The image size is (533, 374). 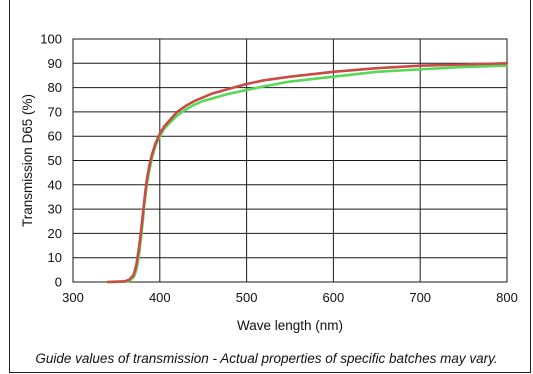 I want to click on y-tick-label: 90, so click(x=55, y=63).